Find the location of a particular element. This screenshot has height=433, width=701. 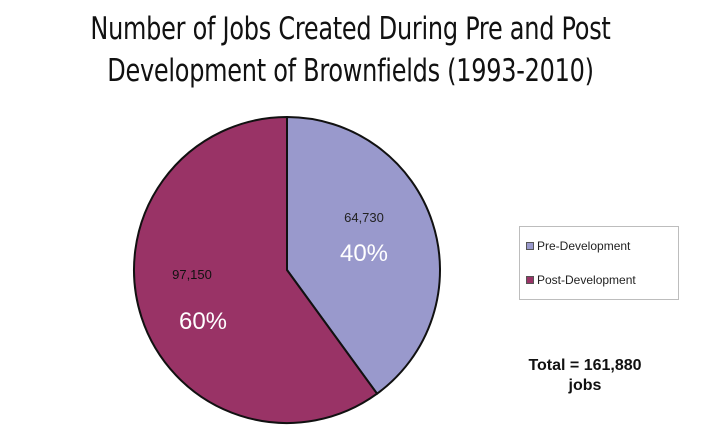

total-annotation-line-2: jobs is located at coordinates (585, 385).